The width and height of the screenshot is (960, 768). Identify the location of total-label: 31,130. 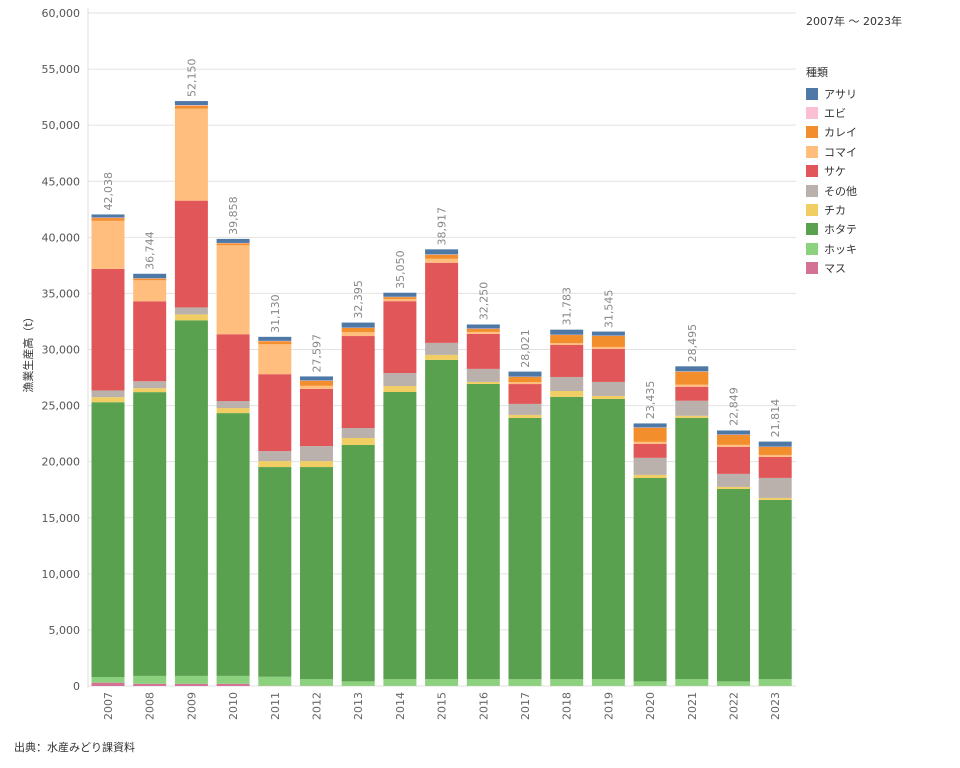
(275, 313).